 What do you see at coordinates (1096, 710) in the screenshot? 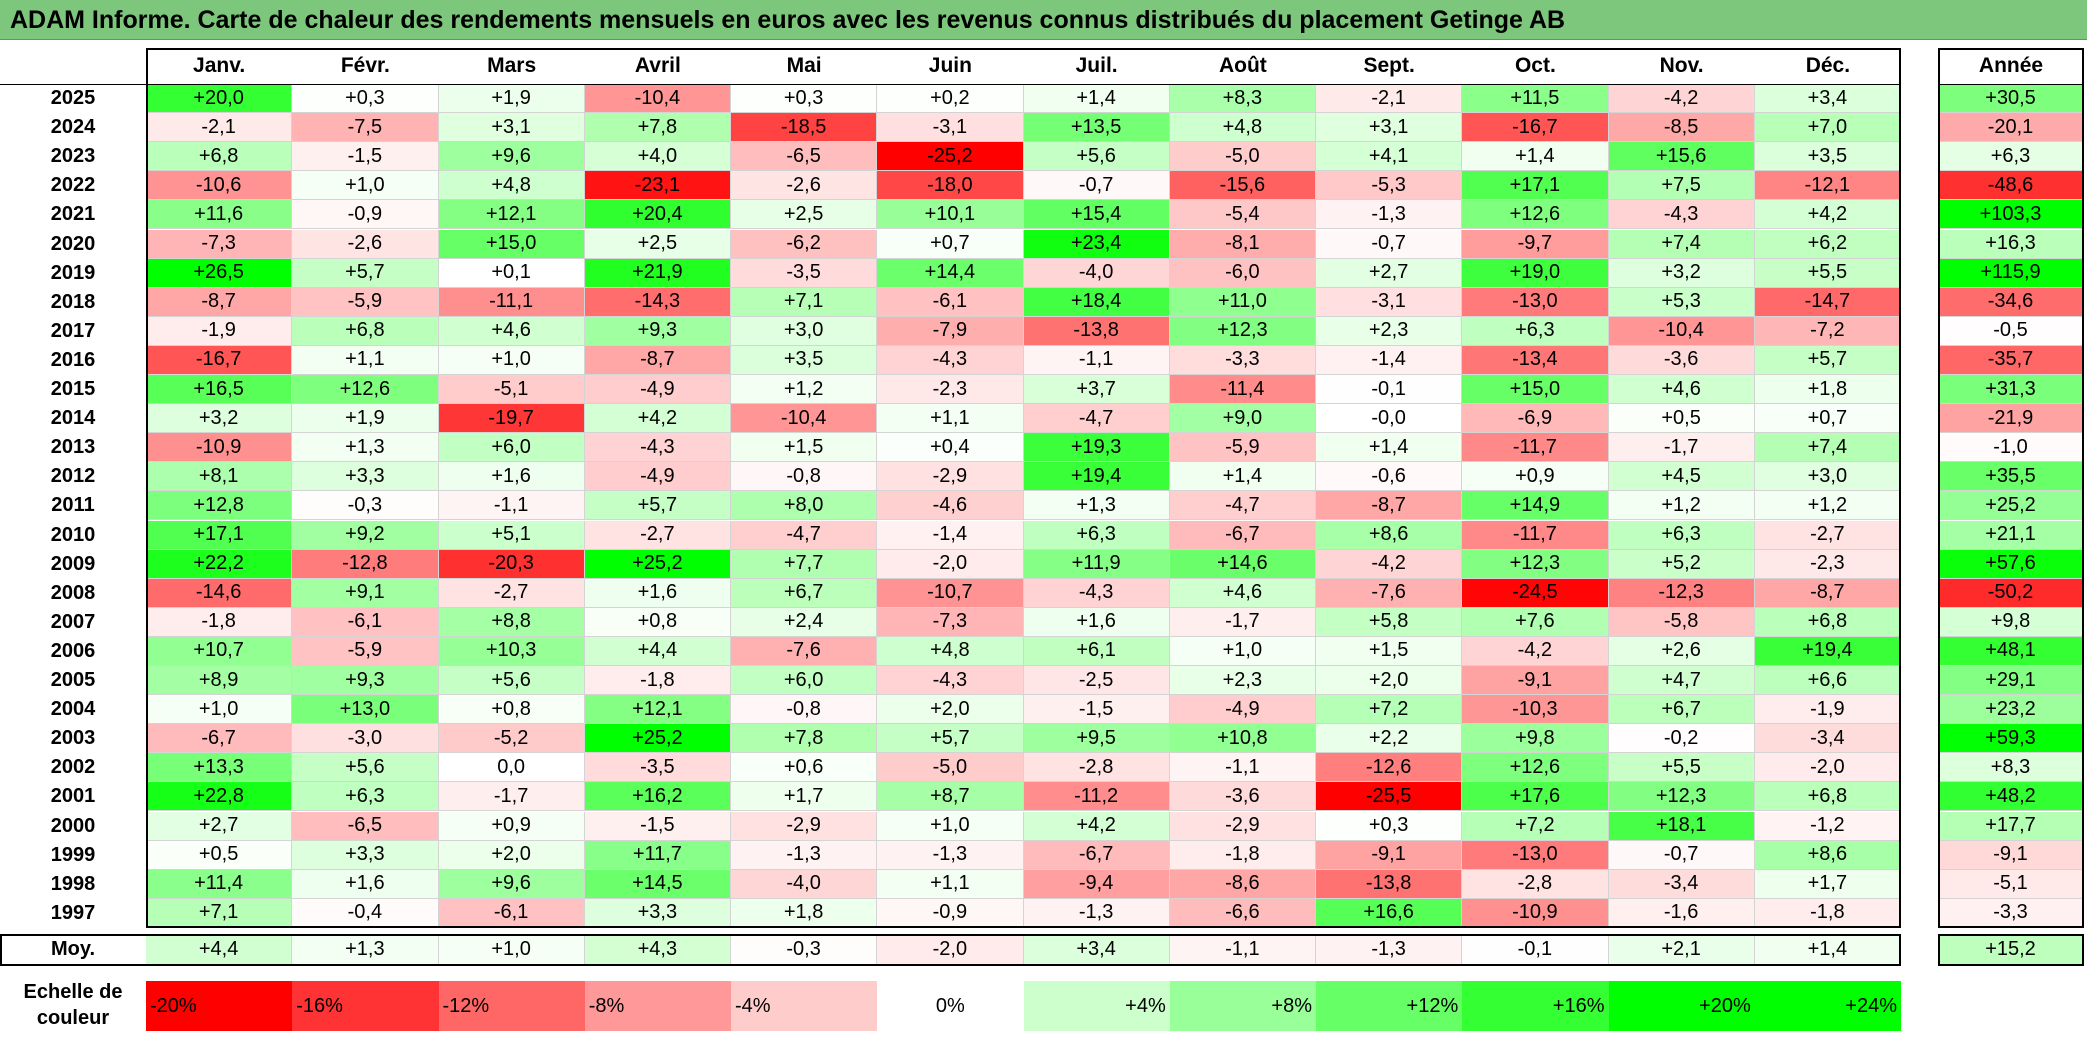
I see `heatmap-cell: -1,5` at bounding box center [1096, 710].